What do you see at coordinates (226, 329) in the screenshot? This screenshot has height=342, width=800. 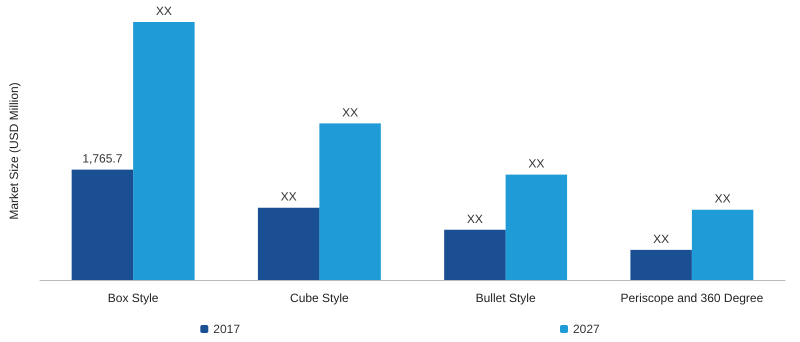 I see `legend-label: 2017` at bounding box center [226, 329].